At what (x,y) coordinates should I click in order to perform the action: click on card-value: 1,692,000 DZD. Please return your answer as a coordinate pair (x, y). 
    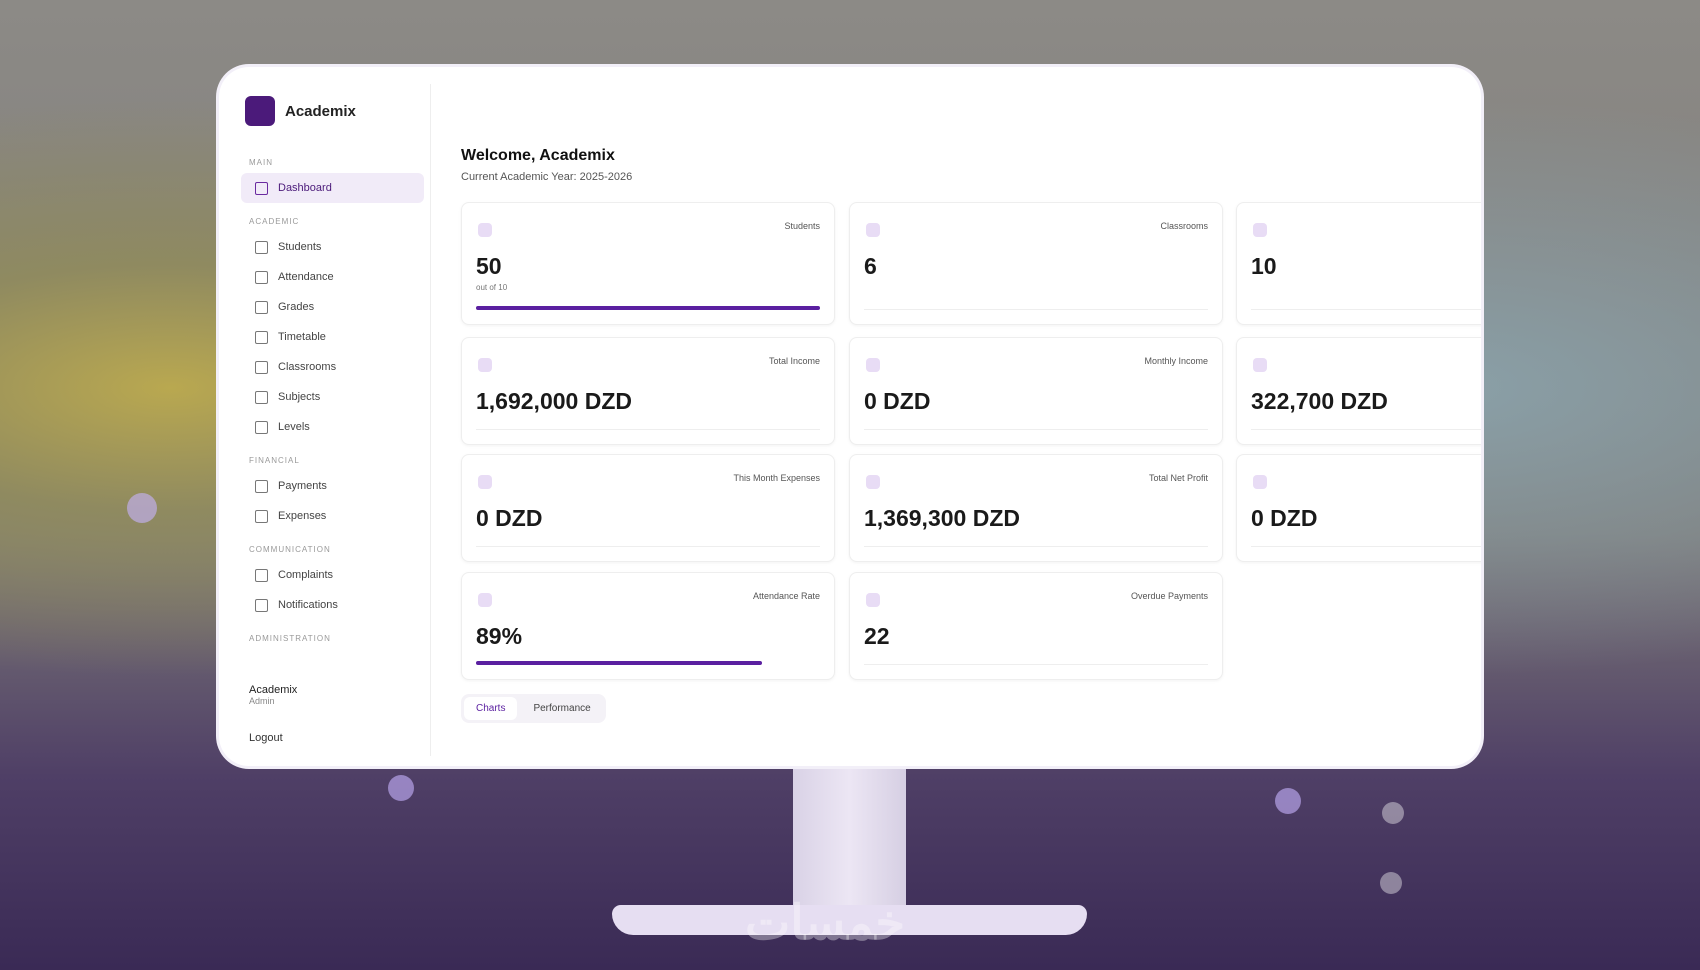
    Looking at the image, I should click on (554, 401).